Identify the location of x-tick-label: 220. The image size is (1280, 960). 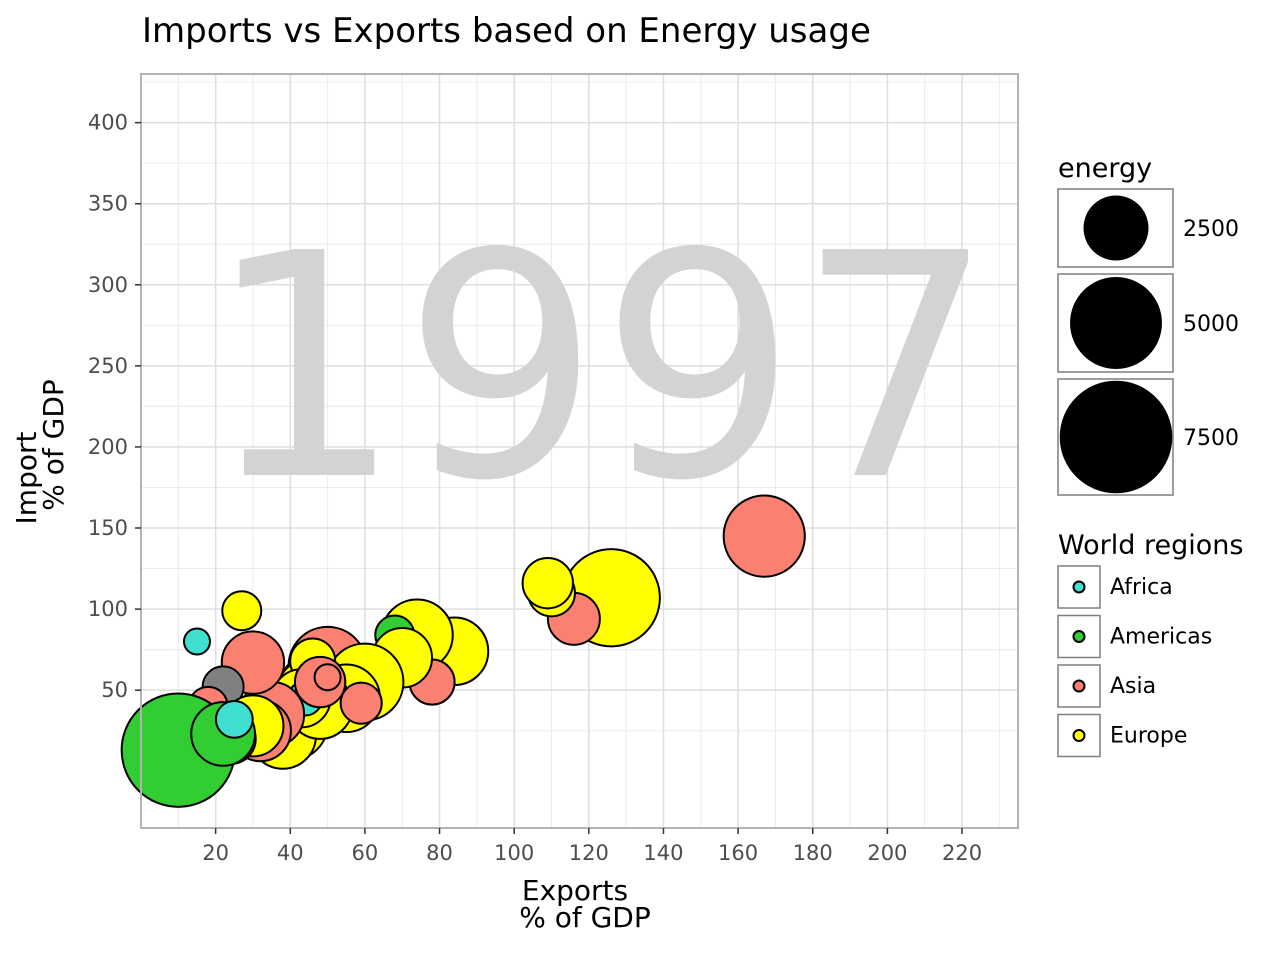
(962, 853).